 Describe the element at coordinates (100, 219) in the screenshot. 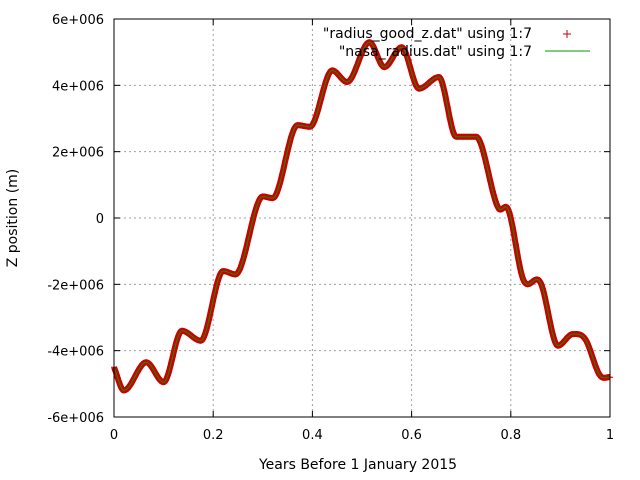

I see `y-tick-label: 0` at that location.